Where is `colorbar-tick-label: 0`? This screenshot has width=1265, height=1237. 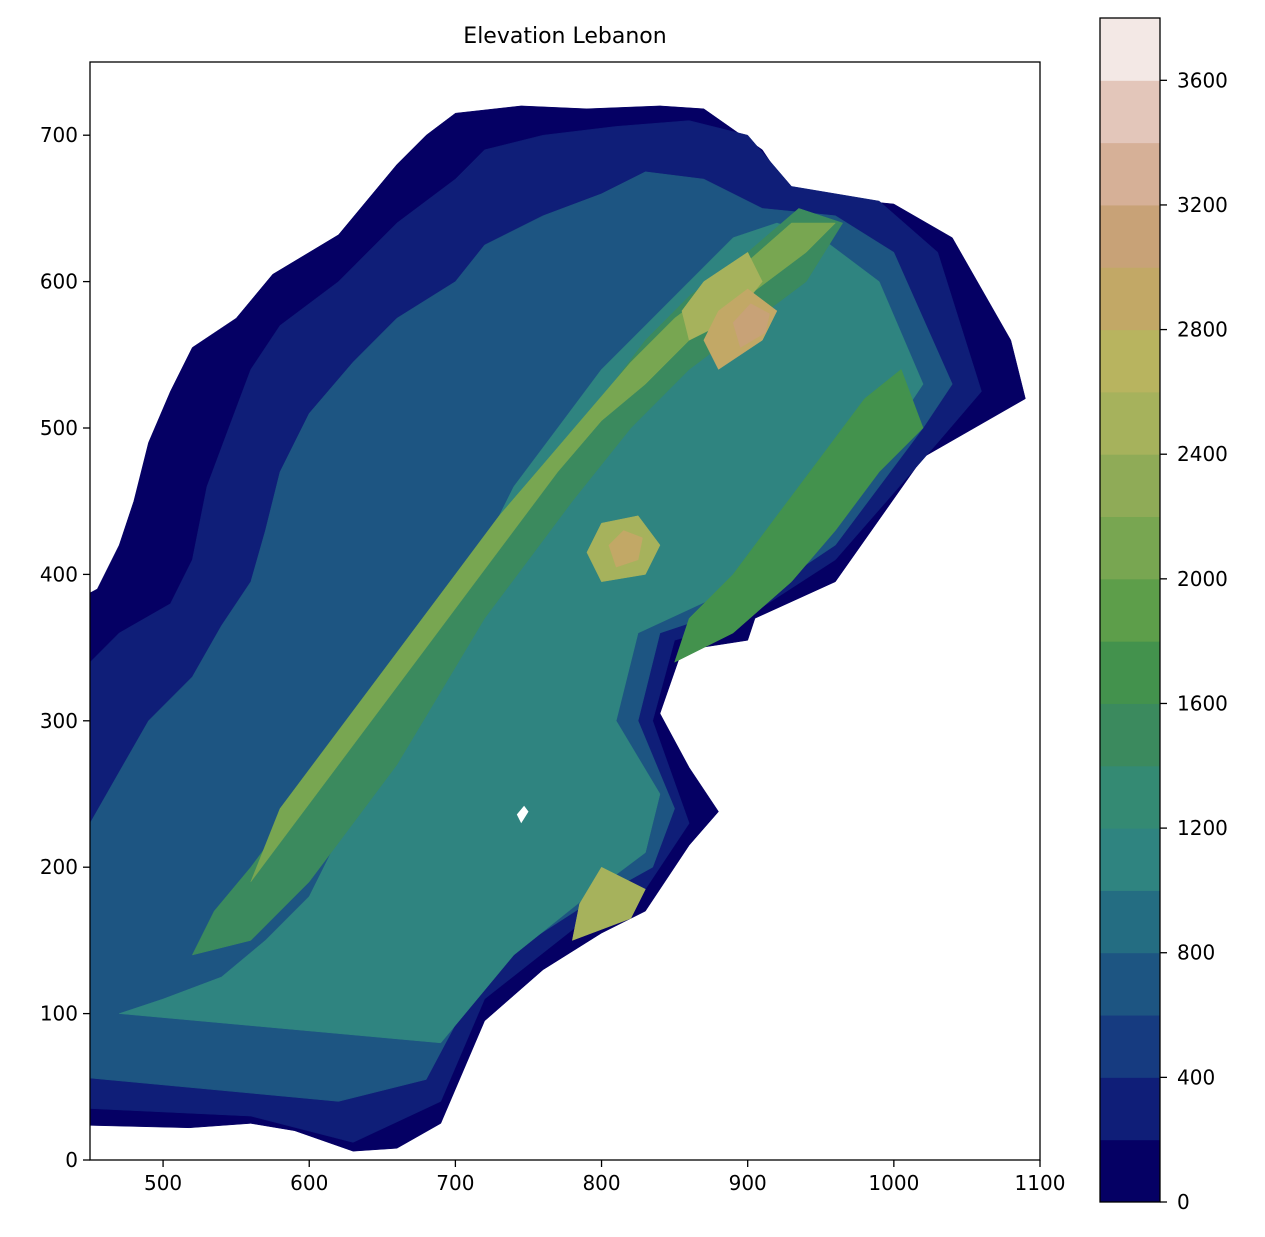 colorbar-tick-label: 0 is located at coordinates (1183, 1202).